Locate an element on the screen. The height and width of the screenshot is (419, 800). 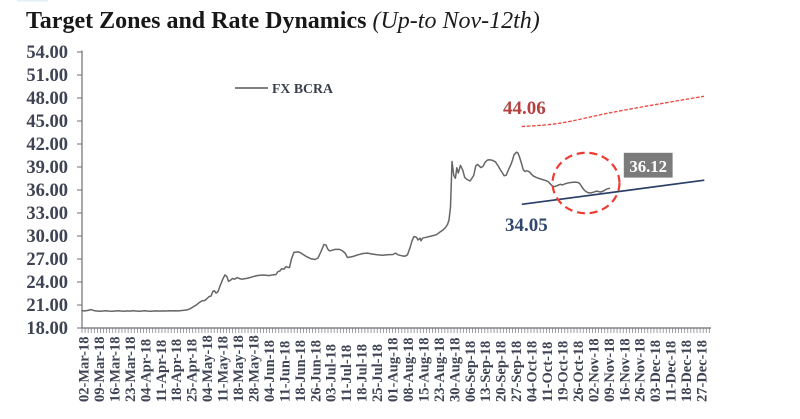
svg-text: 11-Apr-18 is located at coordinates (162, 371).